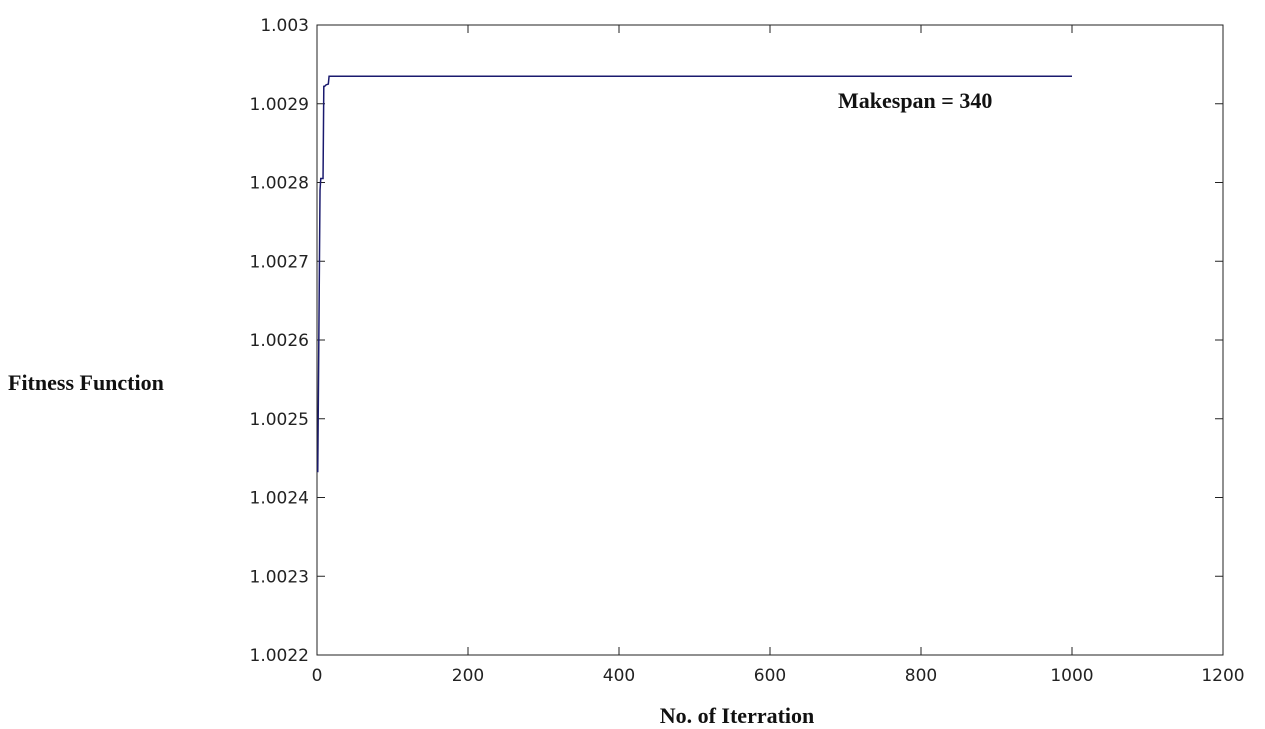 Image resolution: width=1265 pixels, height=729 pixels. Describe the element at coordinates (279, 656) in the screenshot. I see `y-tick-label: 1.0022` at that location.